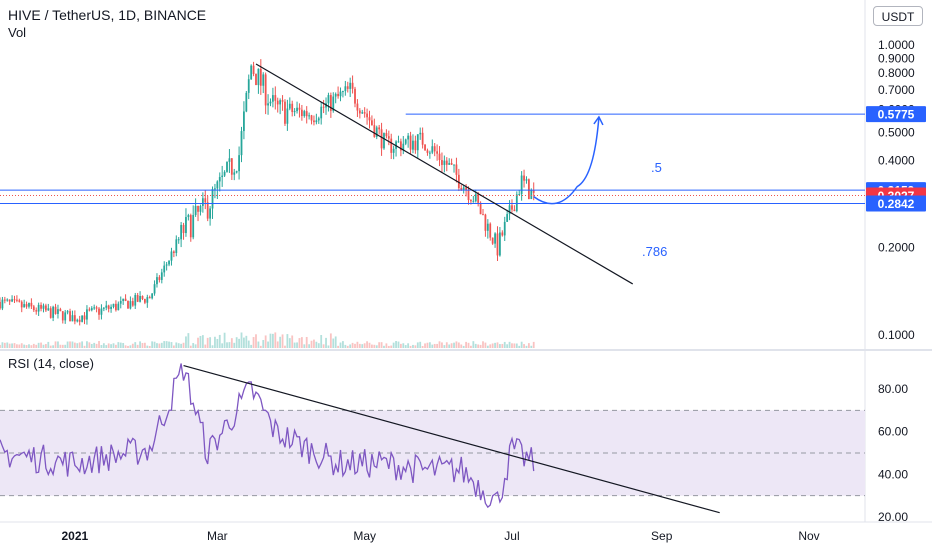 This screenshot has width=932, height=550. I want to click on projection-arrow, so click(566, 160).